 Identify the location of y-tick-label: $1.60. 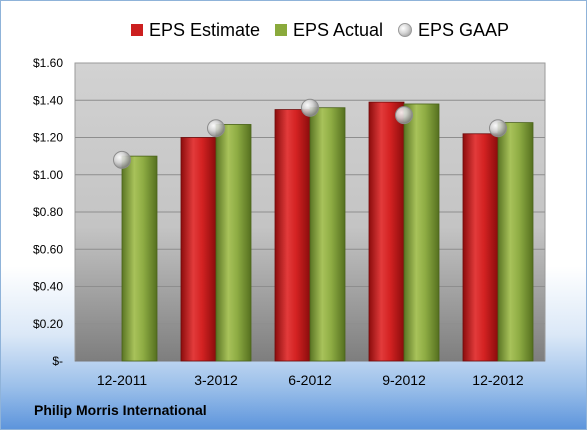
(48, 63).